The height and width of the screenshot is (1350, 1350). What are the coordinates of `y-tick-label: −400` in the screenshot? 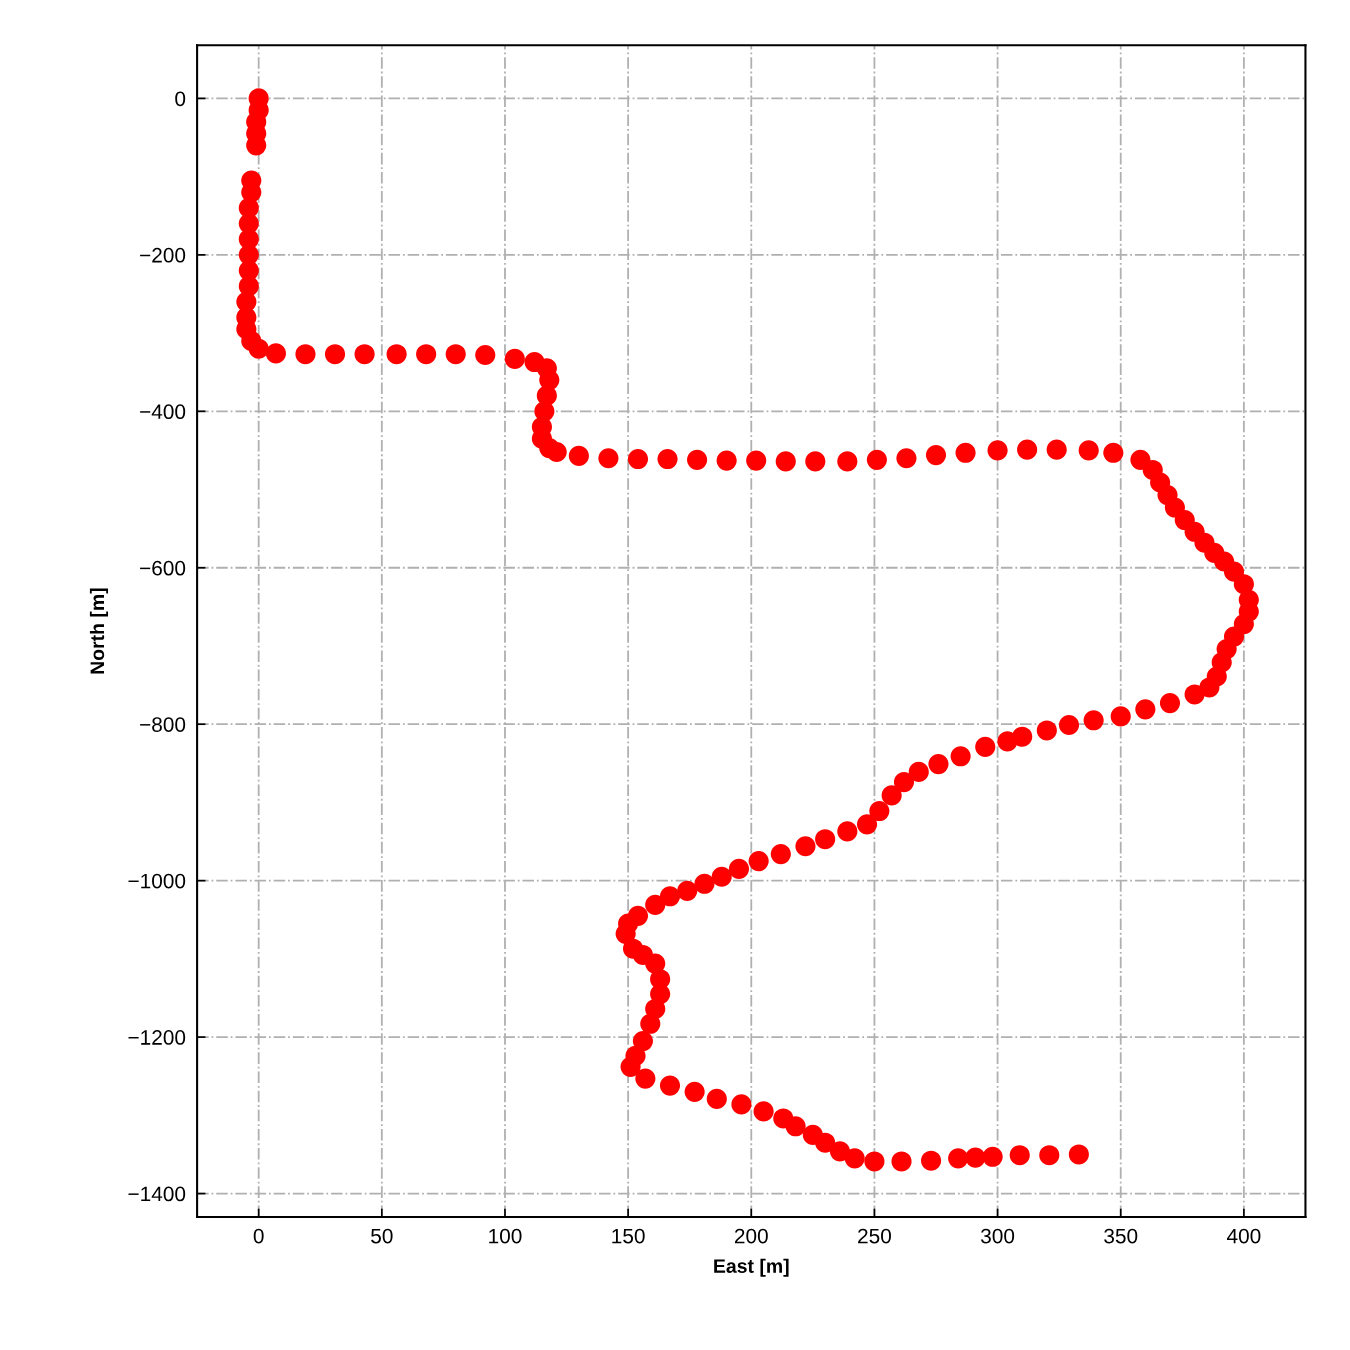 It's located at (163, 412).